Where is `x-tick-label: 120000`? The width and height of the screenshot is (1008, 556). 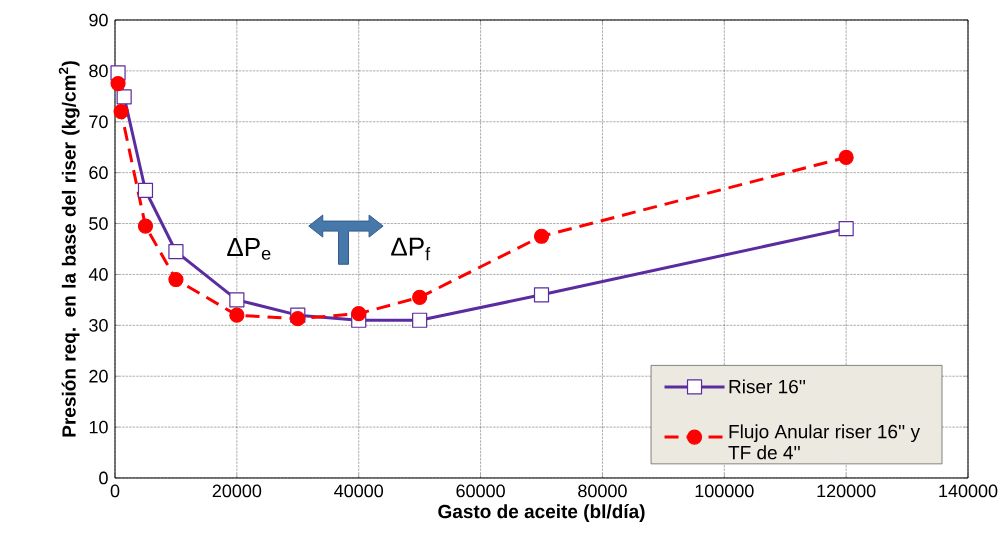
x-tick-label: 120000 is located at coordinates (846, 491).